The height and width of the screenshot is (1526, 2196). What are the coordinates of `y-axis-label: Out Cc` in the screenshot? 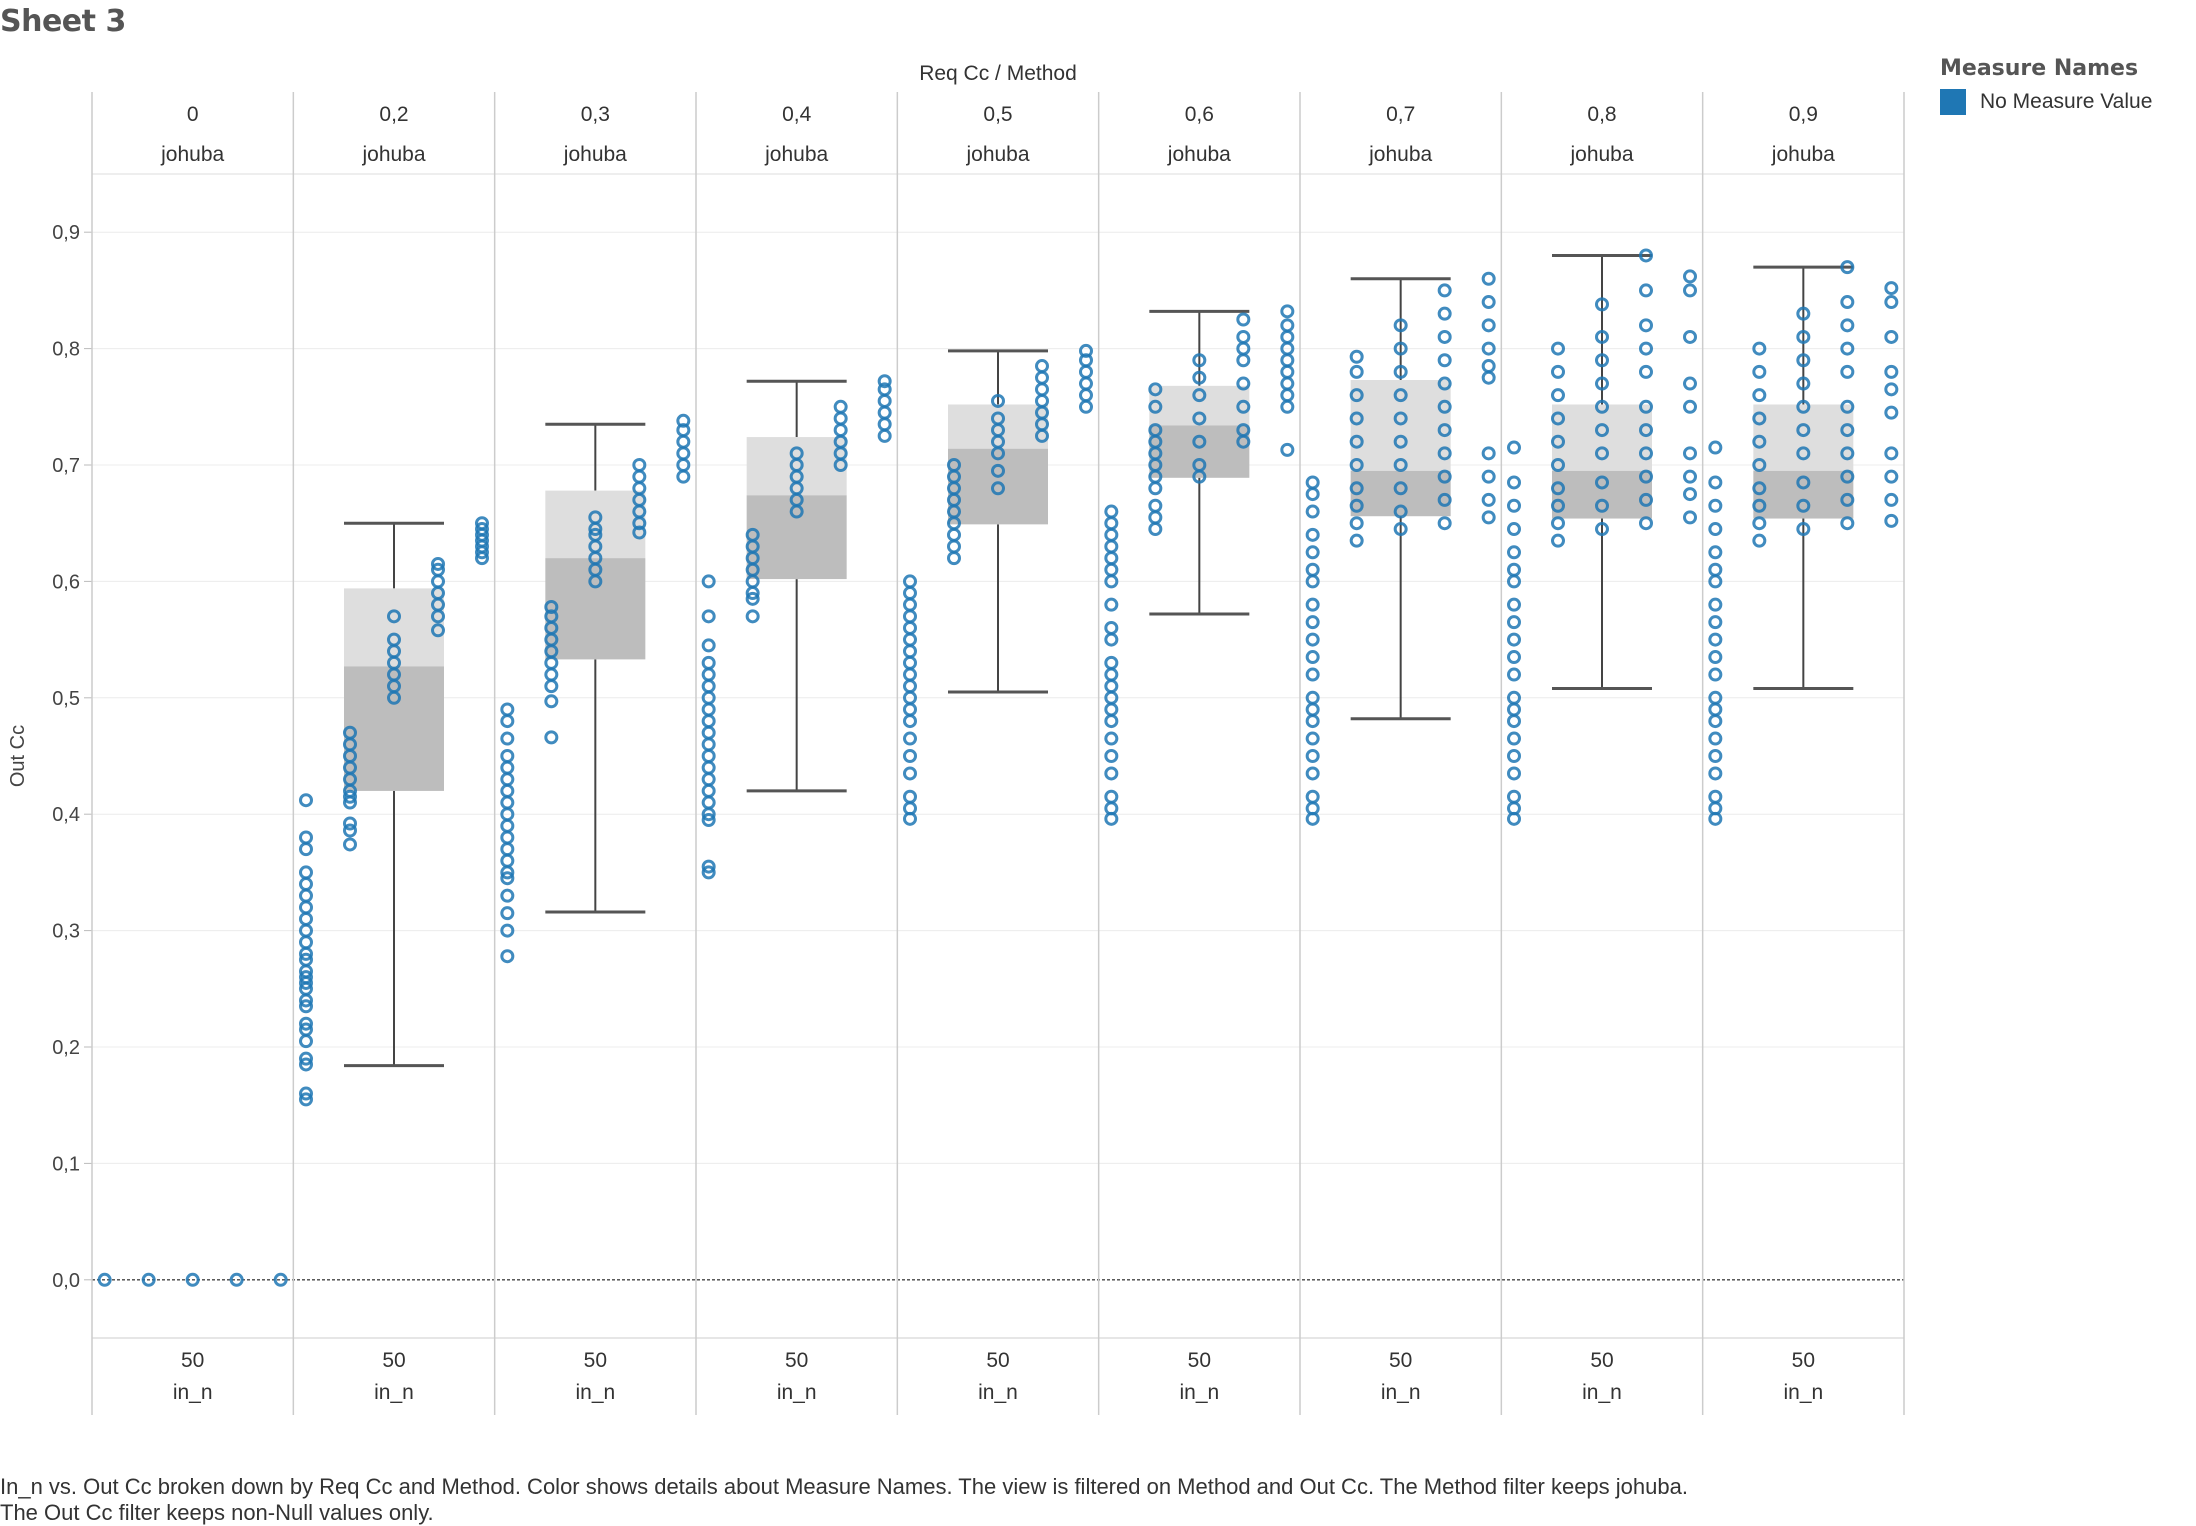 It's located at (18, 756).